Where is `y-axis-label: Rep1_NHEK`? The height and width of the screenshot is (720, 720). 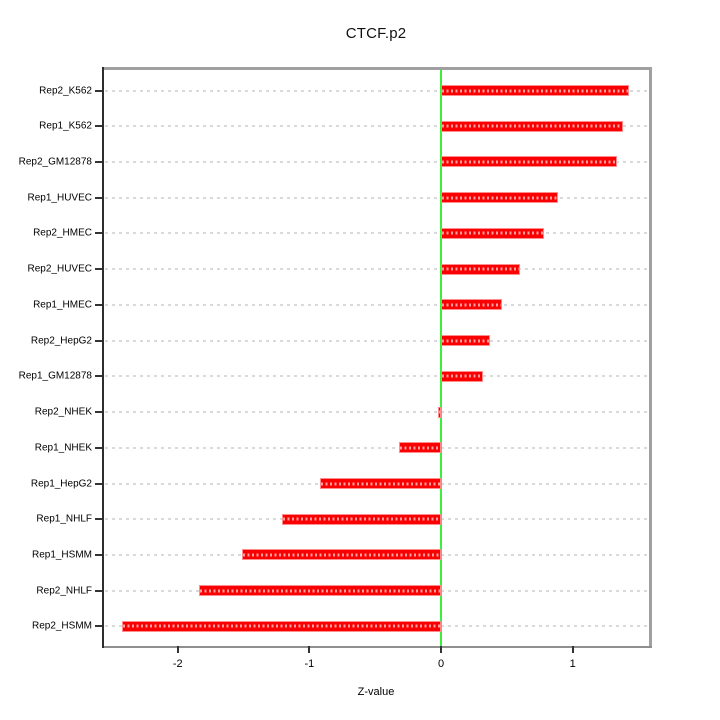 y-axis-label: Rep1_NHEK is located at coordinates (63, 448).